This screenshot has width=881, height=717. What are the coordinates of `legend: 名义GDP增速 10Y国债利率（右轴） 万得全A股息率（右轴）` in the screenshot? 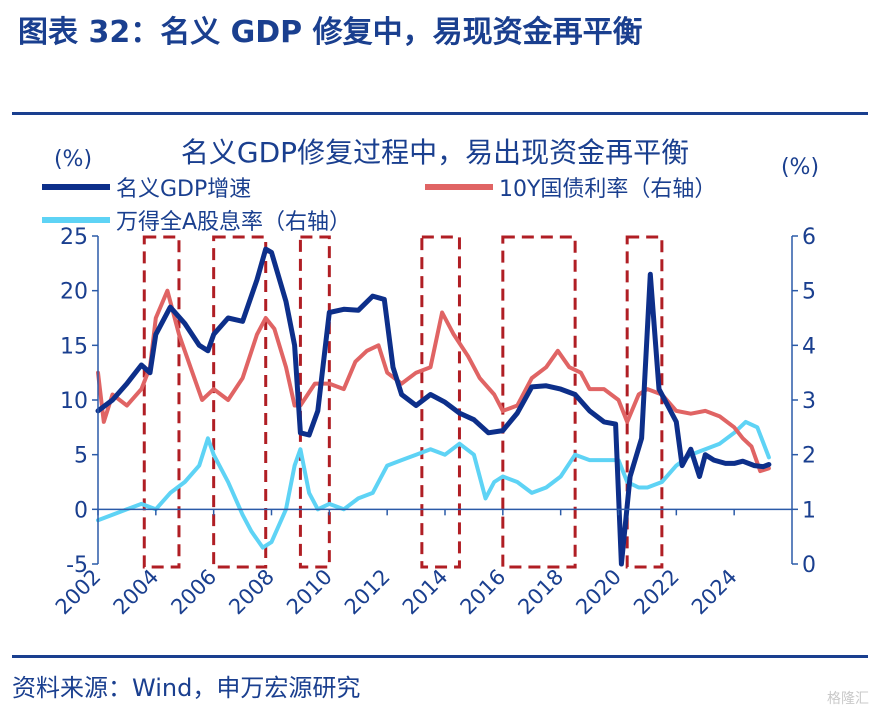 It's located at (379, 206).